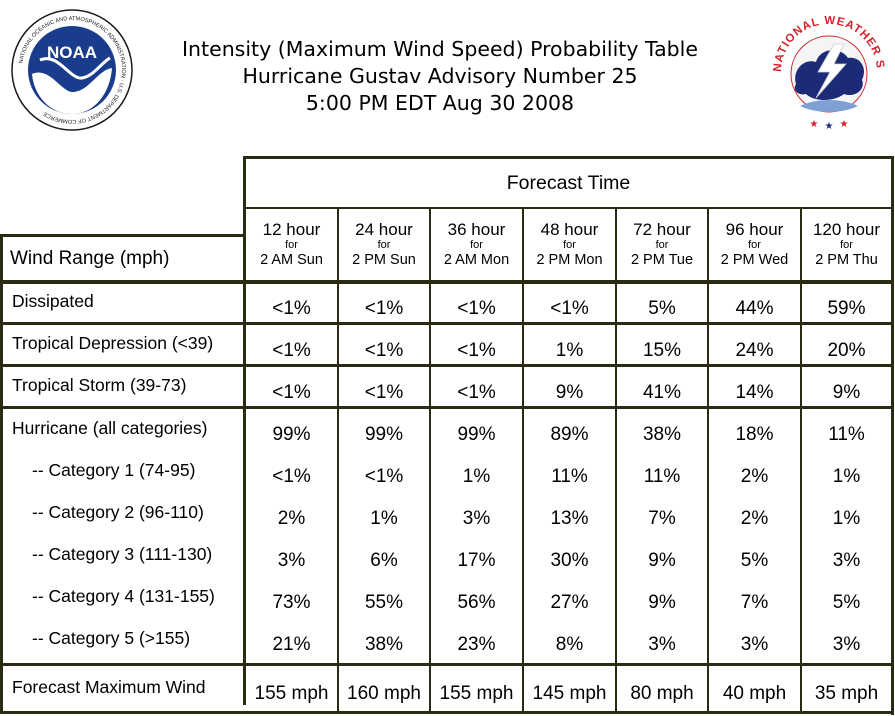 The height and width of the screenshot is (716, 895). Describe the element at coordinates (662, 229) in the screenshot. I see `column-hours: 72 hour` at that location.